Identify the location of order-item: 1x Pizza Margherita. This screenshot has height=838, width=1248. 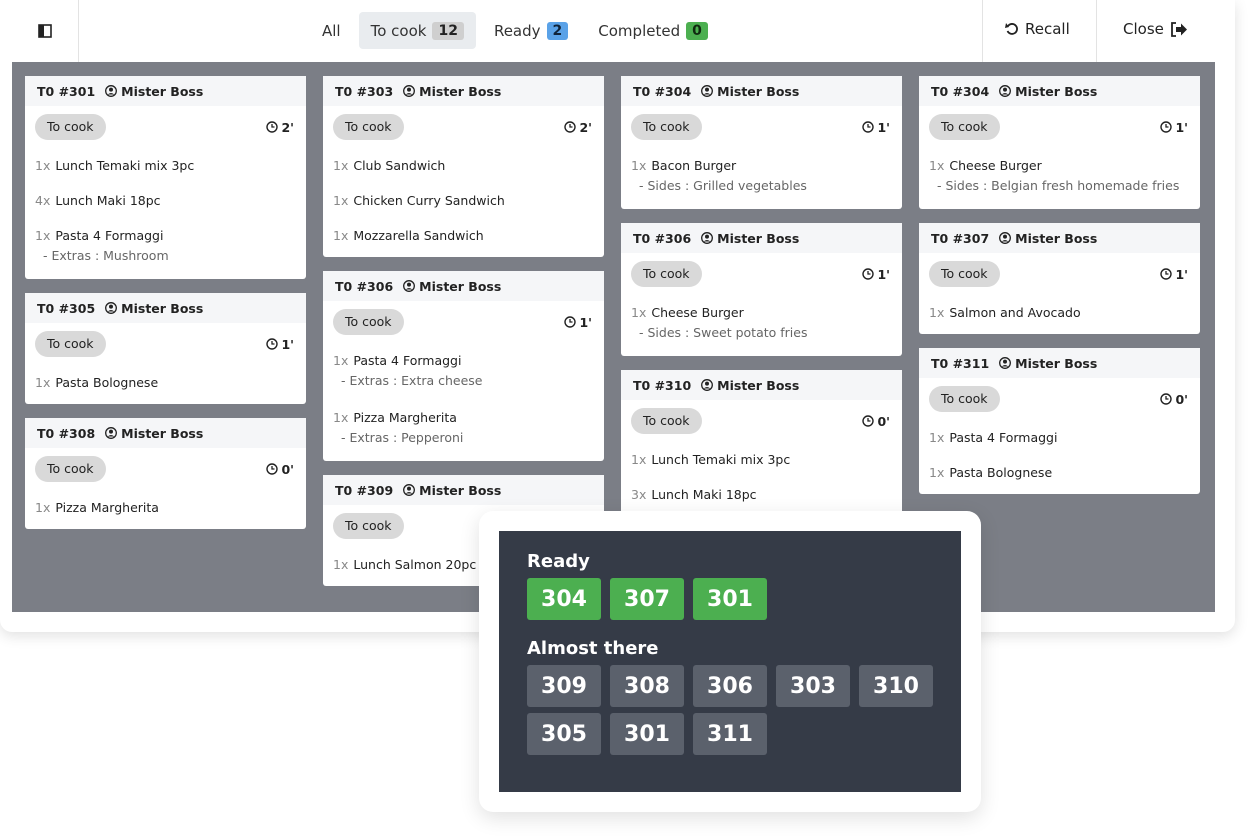
(165, 507).